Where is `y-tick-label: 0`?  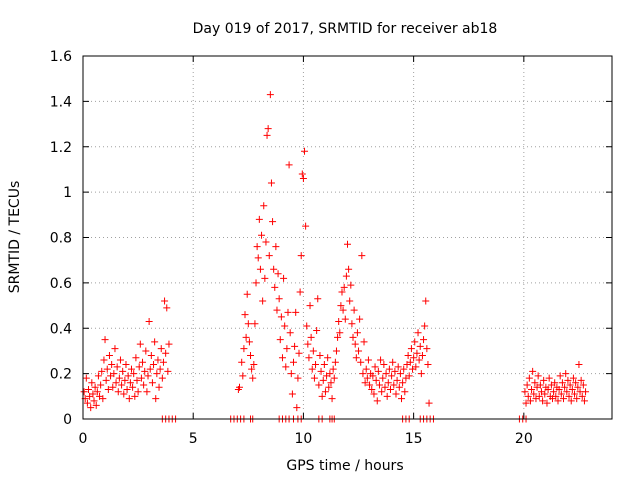 y-tick-label: 0 is located at coordinates (67, 420).